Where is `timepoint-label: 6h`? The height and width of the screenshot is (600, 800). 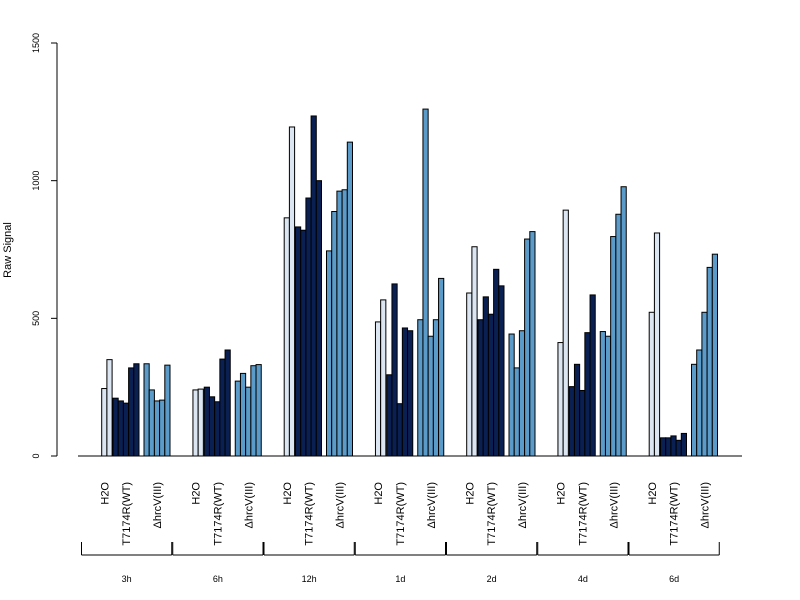 timepoint-label: 6h is located at coordinates (218, 579).